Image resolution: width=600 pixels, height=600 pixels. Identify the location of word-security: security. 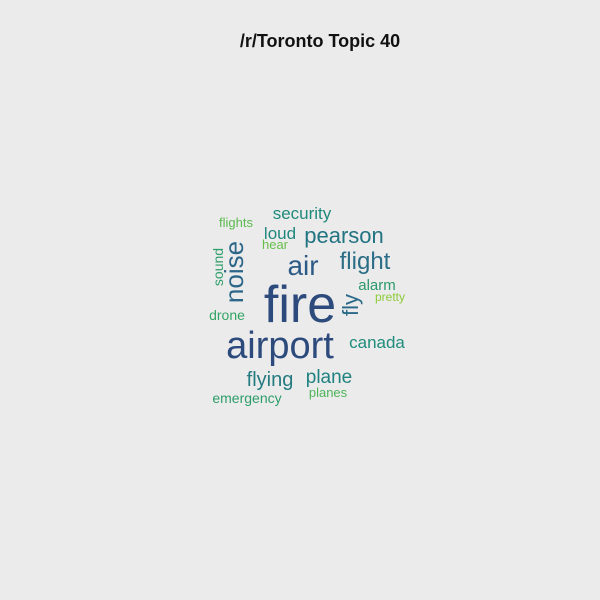
(302, 213).